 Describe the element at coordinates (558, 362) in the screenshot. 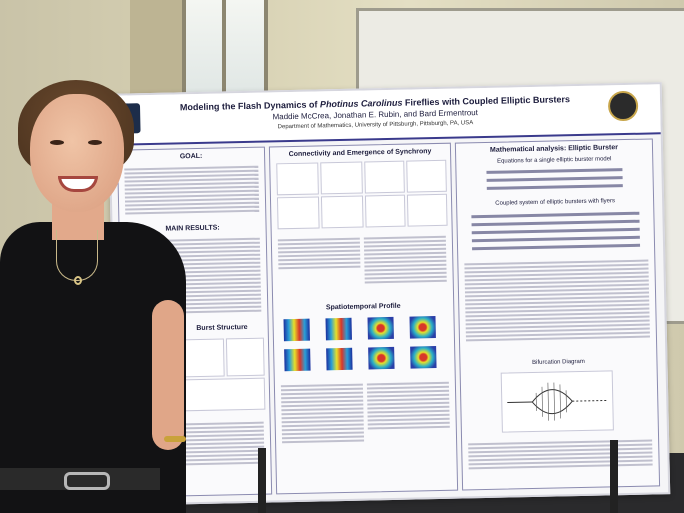

I see `bifurcation-caption: Bifurcation Diagram` at that location.